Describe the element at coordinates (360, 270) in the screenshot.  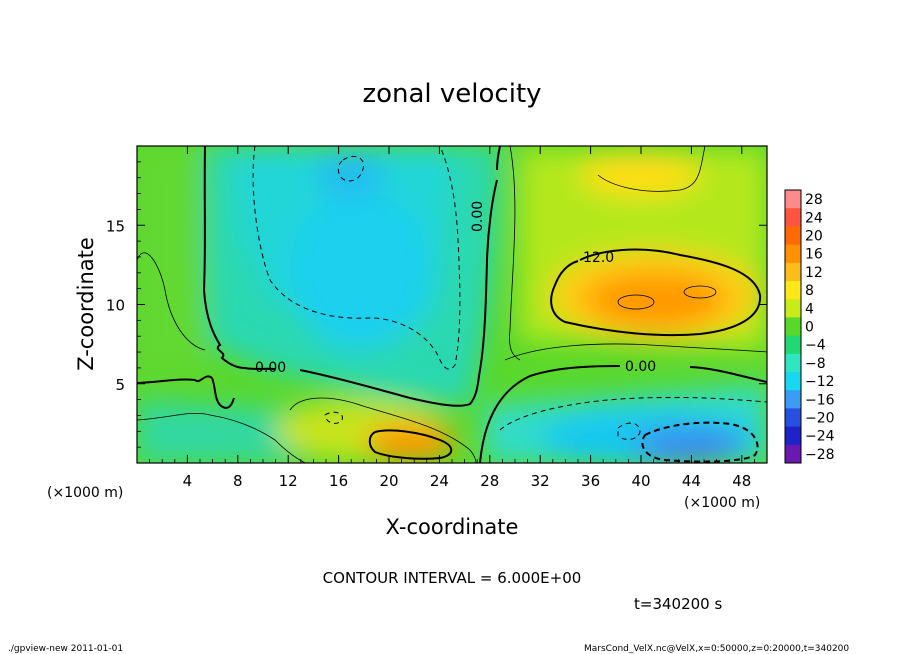
I see `field-blob-westward-max` at that location.